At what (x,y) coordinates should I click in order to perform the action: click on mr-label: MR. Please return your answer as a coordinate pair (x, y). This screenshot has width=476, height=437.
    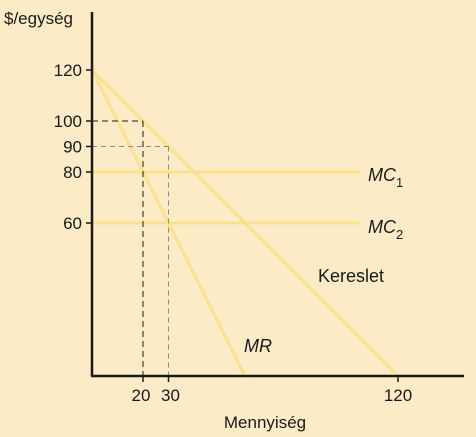
    Looking at the image, I should click on (258, 346).